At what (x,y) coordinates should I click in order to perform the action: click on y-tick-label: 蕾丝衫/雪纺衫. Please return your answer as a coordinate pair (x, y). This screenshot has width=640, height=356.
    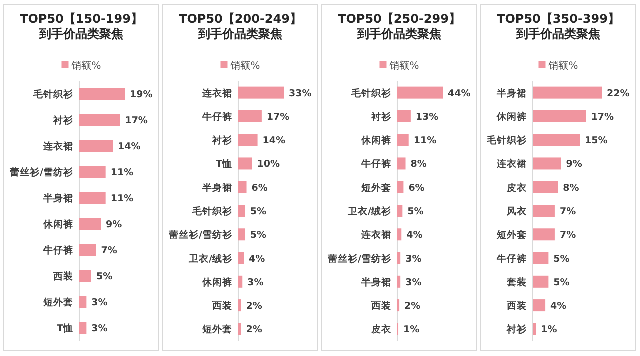
    Looking at the image, I should click on (201, 235).